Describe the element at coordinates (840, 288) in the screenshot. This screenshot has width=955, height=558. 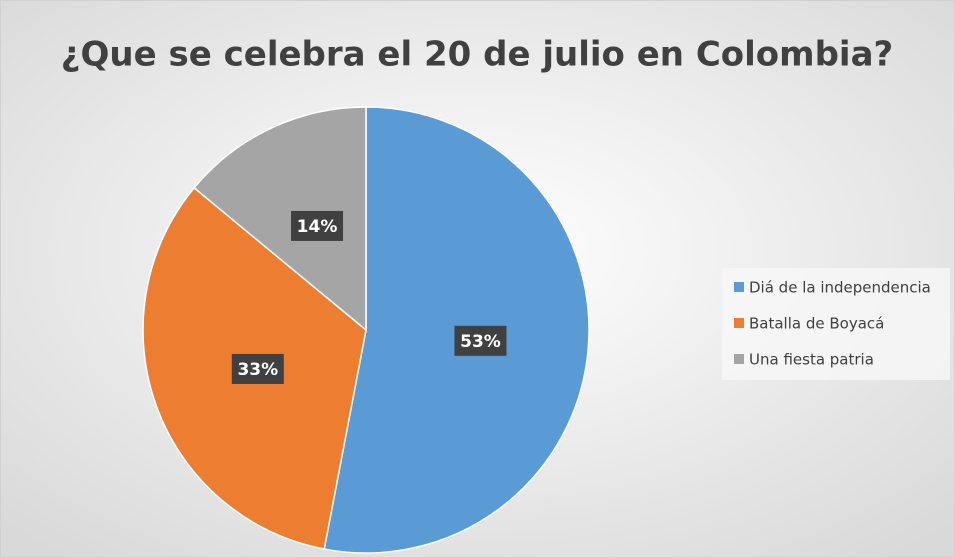
I see `legend-label: Diá de la independencia` at that location.